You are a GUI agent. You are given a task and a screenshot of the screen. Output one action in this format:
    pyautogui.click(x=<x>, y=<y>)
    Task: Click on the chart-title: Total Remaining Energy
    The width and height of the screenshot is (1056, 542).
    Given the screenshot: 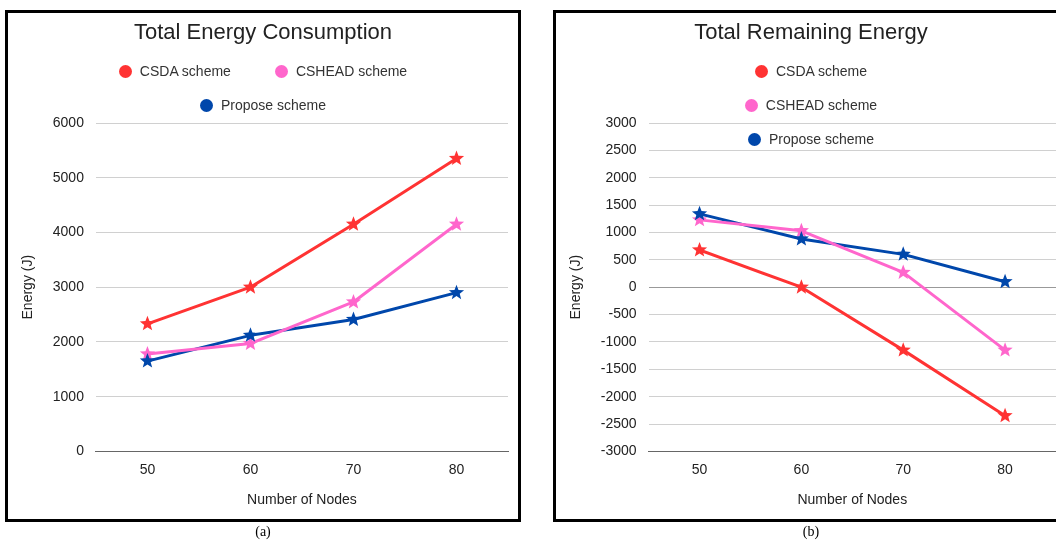 What is the action you would take?
    pyautogui.click(x=811, y=32)
    